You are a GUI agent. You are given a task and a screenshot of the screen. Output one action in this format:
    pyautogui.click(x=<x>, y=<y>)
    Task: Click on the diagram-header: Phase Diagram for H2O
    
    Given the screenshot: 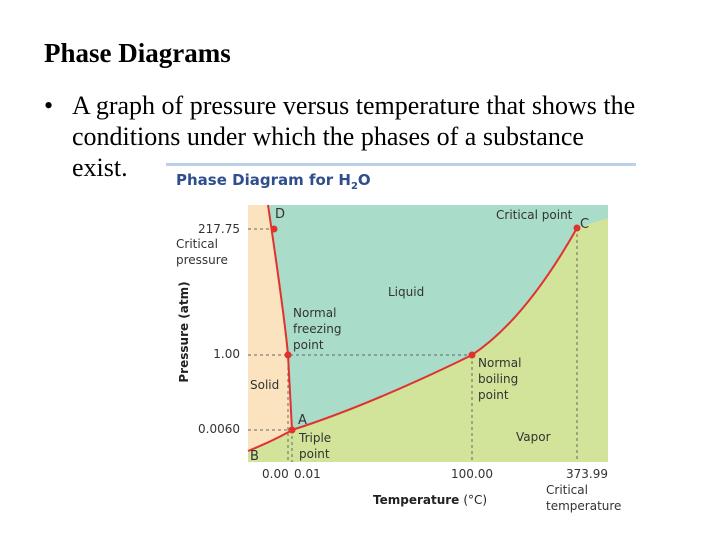 What is the action you would take?
    pyautogui.click(x=273, y=181)
    